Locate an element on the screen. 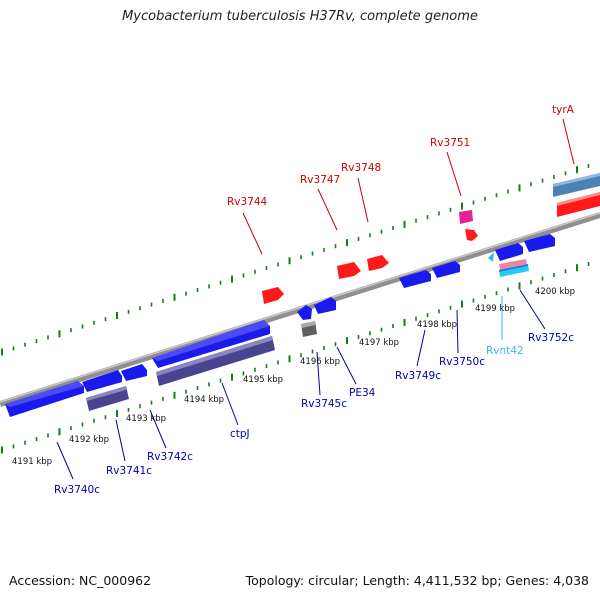 This screenshot has height=600, width=600. feature-Rv3742c is located at coordinates (134, 372).